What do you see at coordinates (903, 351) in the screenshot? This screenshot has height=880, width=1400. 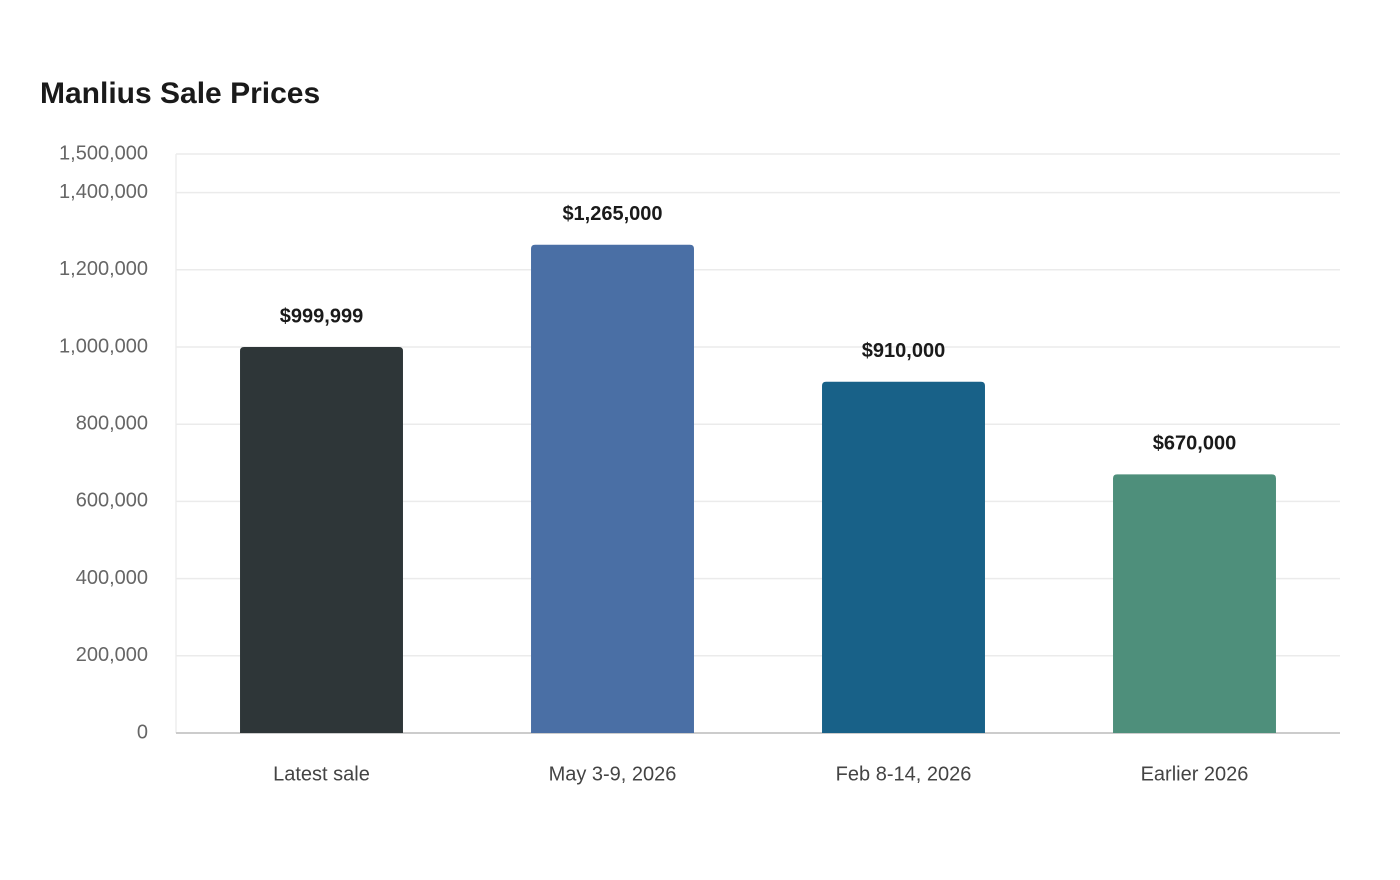 I see `value-label: $910,000` at bounding box center [903, 351].